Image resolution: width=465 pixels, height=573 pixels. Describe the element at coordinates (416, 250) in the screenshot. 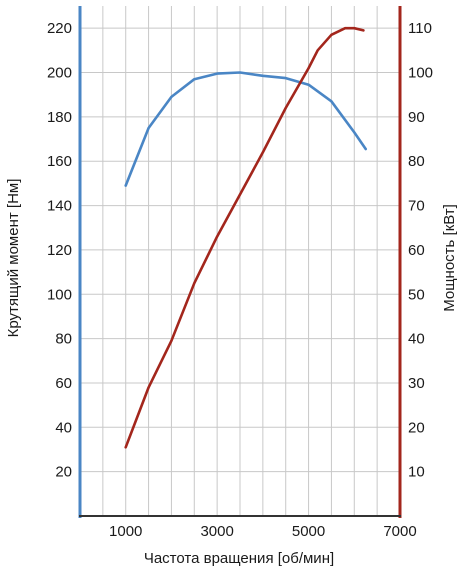

I see `right-tick-label: 60` at that location.